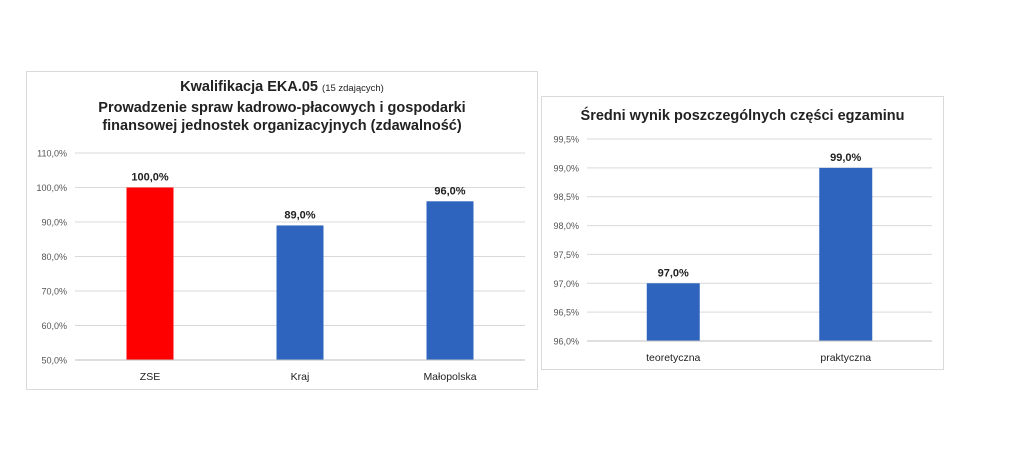 The height and width of the screenshot is (459, 1024). I want to click on y-tick-label: 90,0%, so click(54, 223).